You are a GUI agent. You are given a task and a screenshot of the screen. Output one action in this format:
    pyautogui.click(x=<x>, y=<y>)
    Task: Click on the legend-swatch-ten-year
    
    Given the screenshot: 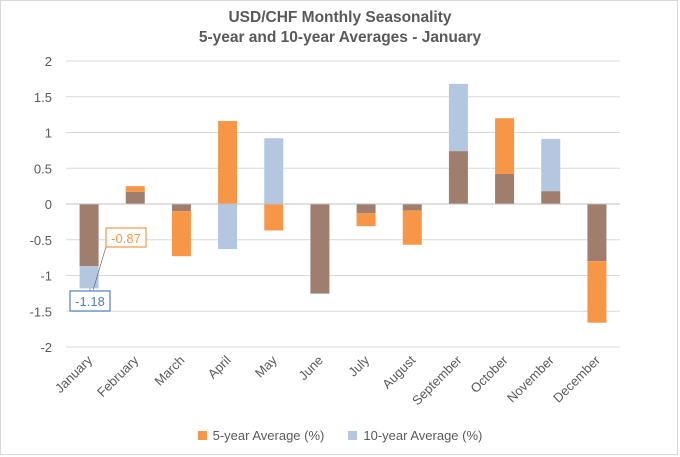 What is the action you would take?
    pyautogui.click(x=353, y=435)
    